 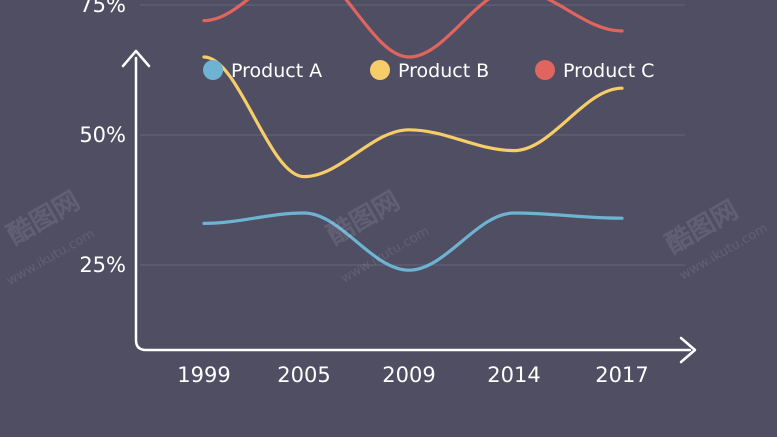 I want to click on legend-label: Product B, so click(x=443, y=71).